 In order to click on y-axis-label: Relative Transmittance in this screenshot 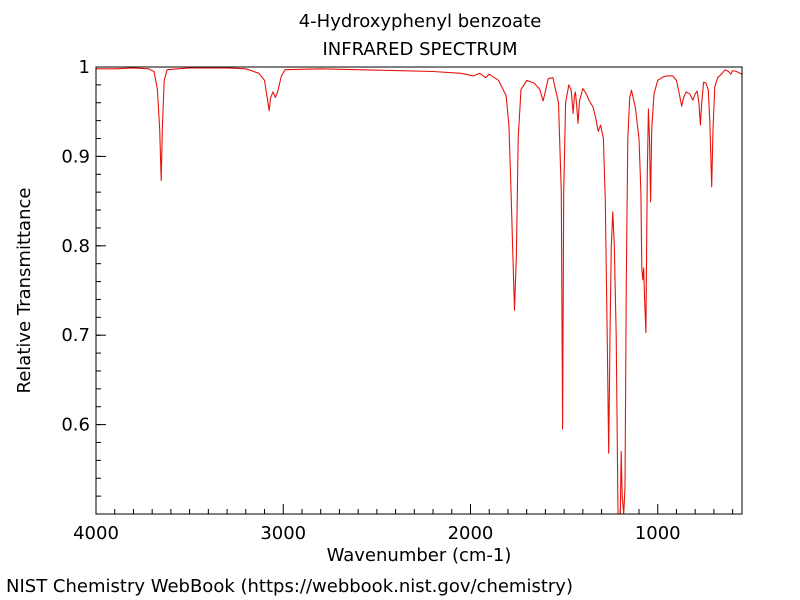, I will do `click(24, 291)`.